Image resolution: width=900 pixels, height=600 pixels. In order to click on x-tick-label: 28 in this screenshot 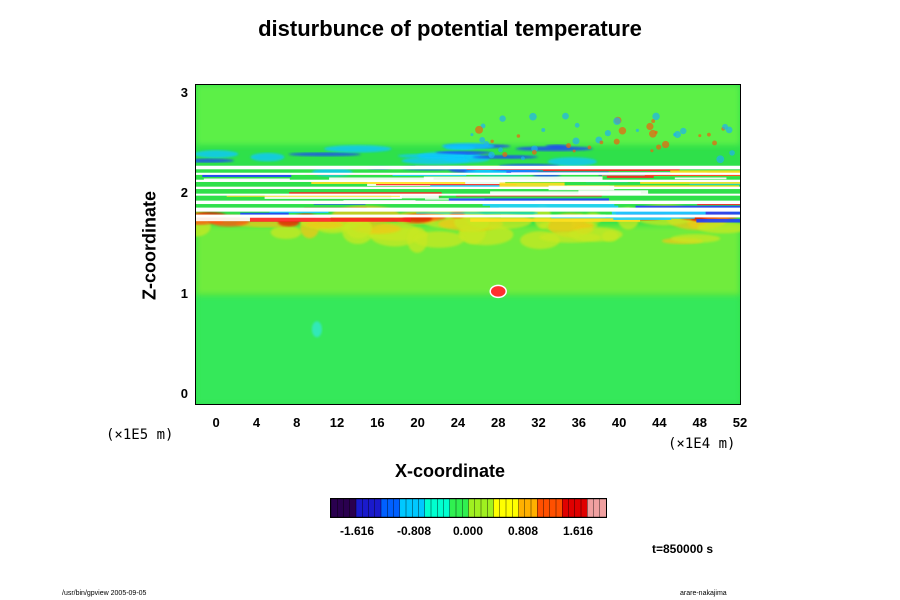, I will do `click(498, 422)`.